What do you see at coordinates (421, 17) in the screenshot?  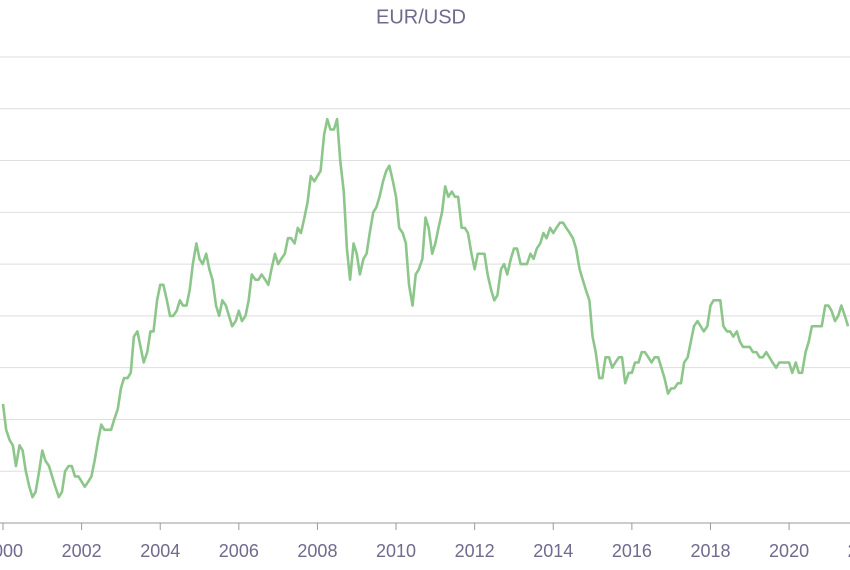 I see `chart-title: EUR/USD` at bounding box center [421, 17].